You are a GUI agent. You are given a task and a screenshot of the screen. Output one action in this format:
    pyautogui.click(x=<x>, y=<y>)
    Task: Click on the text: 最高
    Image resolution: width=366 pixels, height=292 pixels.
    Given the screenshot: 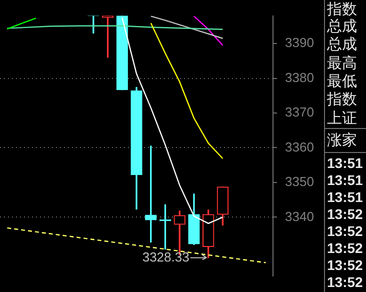 What is the action you would take?
    pyautogui.click(x=342, y=63)
    